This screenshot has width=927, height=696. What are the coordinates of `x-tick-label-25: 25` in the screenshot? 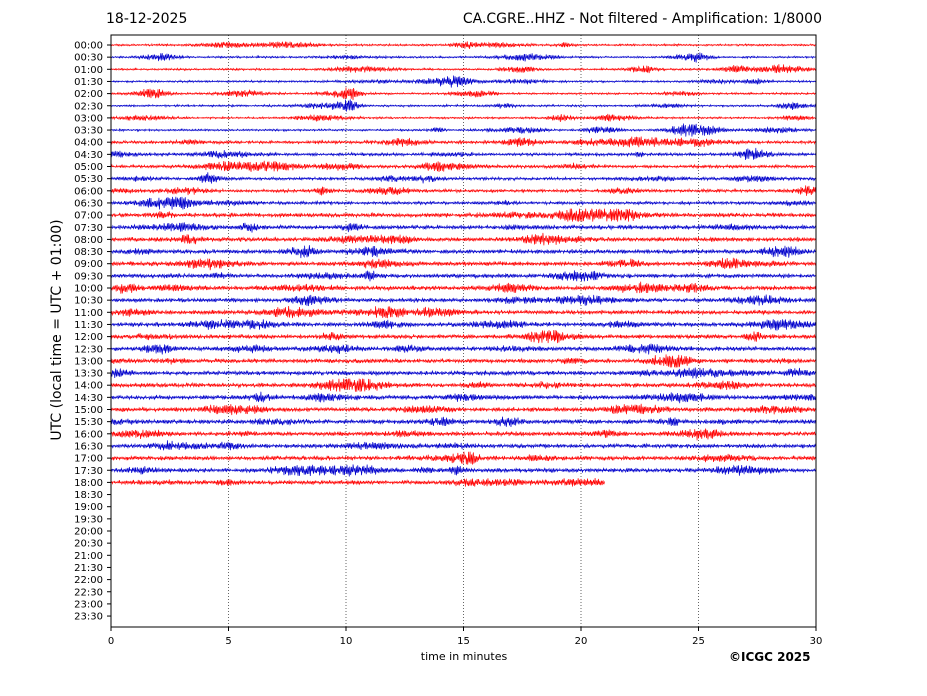 It's located at (698, 641).